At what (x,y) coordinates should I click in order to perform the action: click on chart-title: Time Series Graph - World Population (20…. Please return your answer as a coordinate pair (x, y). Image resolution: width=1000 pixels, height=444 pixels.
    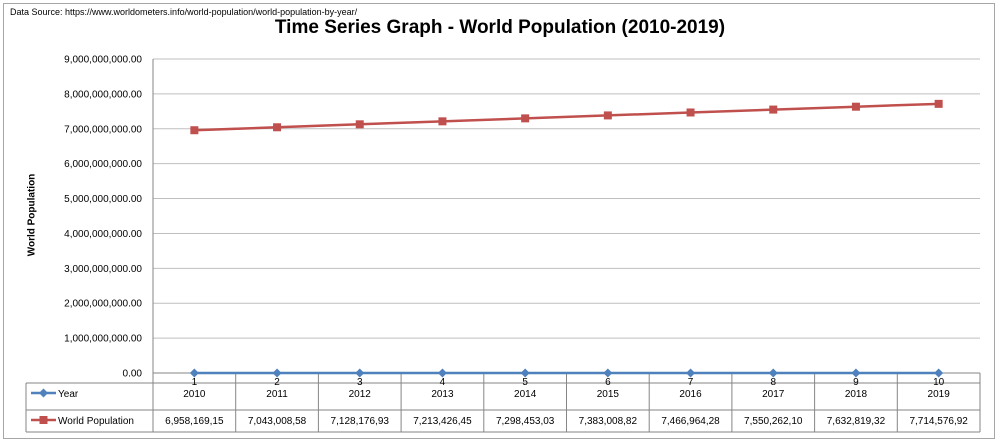
    Looking at the image, I should click on (500, 27).